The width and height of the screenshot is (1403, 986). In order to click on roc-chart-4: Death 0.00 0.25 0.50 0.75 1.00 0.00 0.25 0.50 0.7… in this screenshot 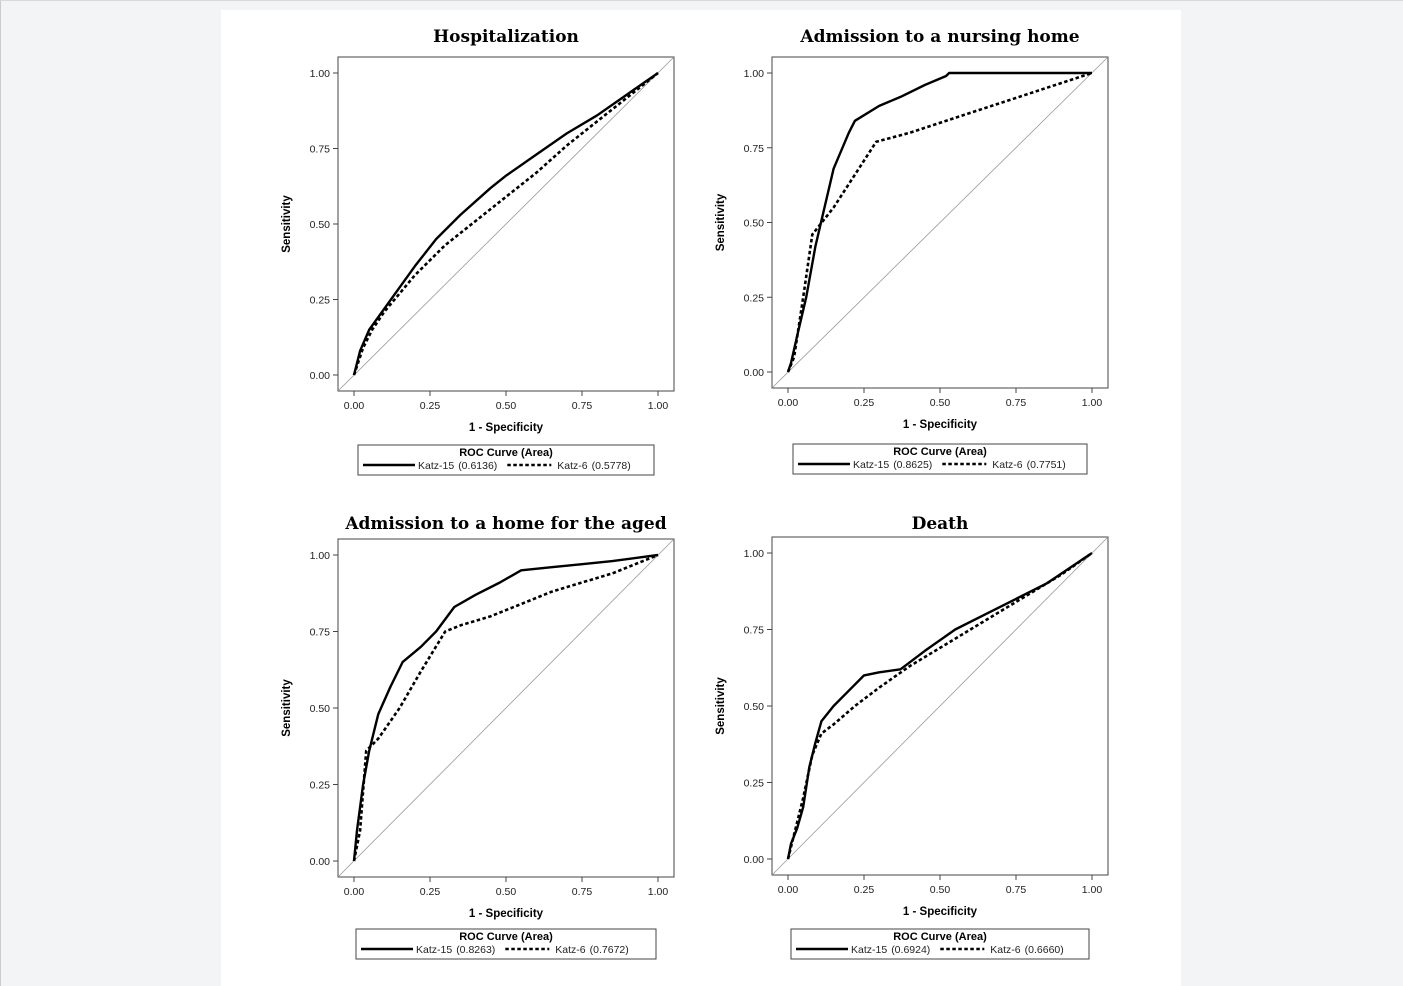, I will do `click(912, 737)`.